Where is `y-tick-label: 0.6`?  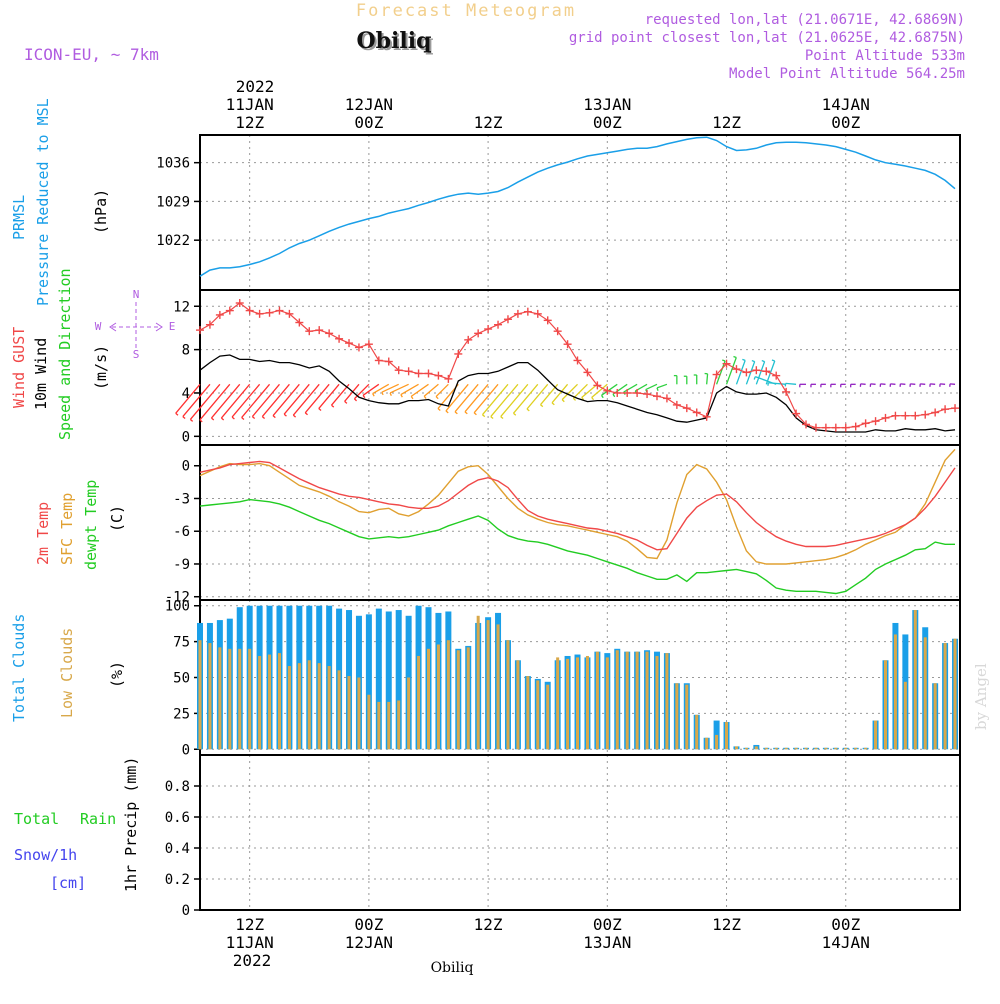 y-tick-label: 0.6 is located at coordinates (177, 818).